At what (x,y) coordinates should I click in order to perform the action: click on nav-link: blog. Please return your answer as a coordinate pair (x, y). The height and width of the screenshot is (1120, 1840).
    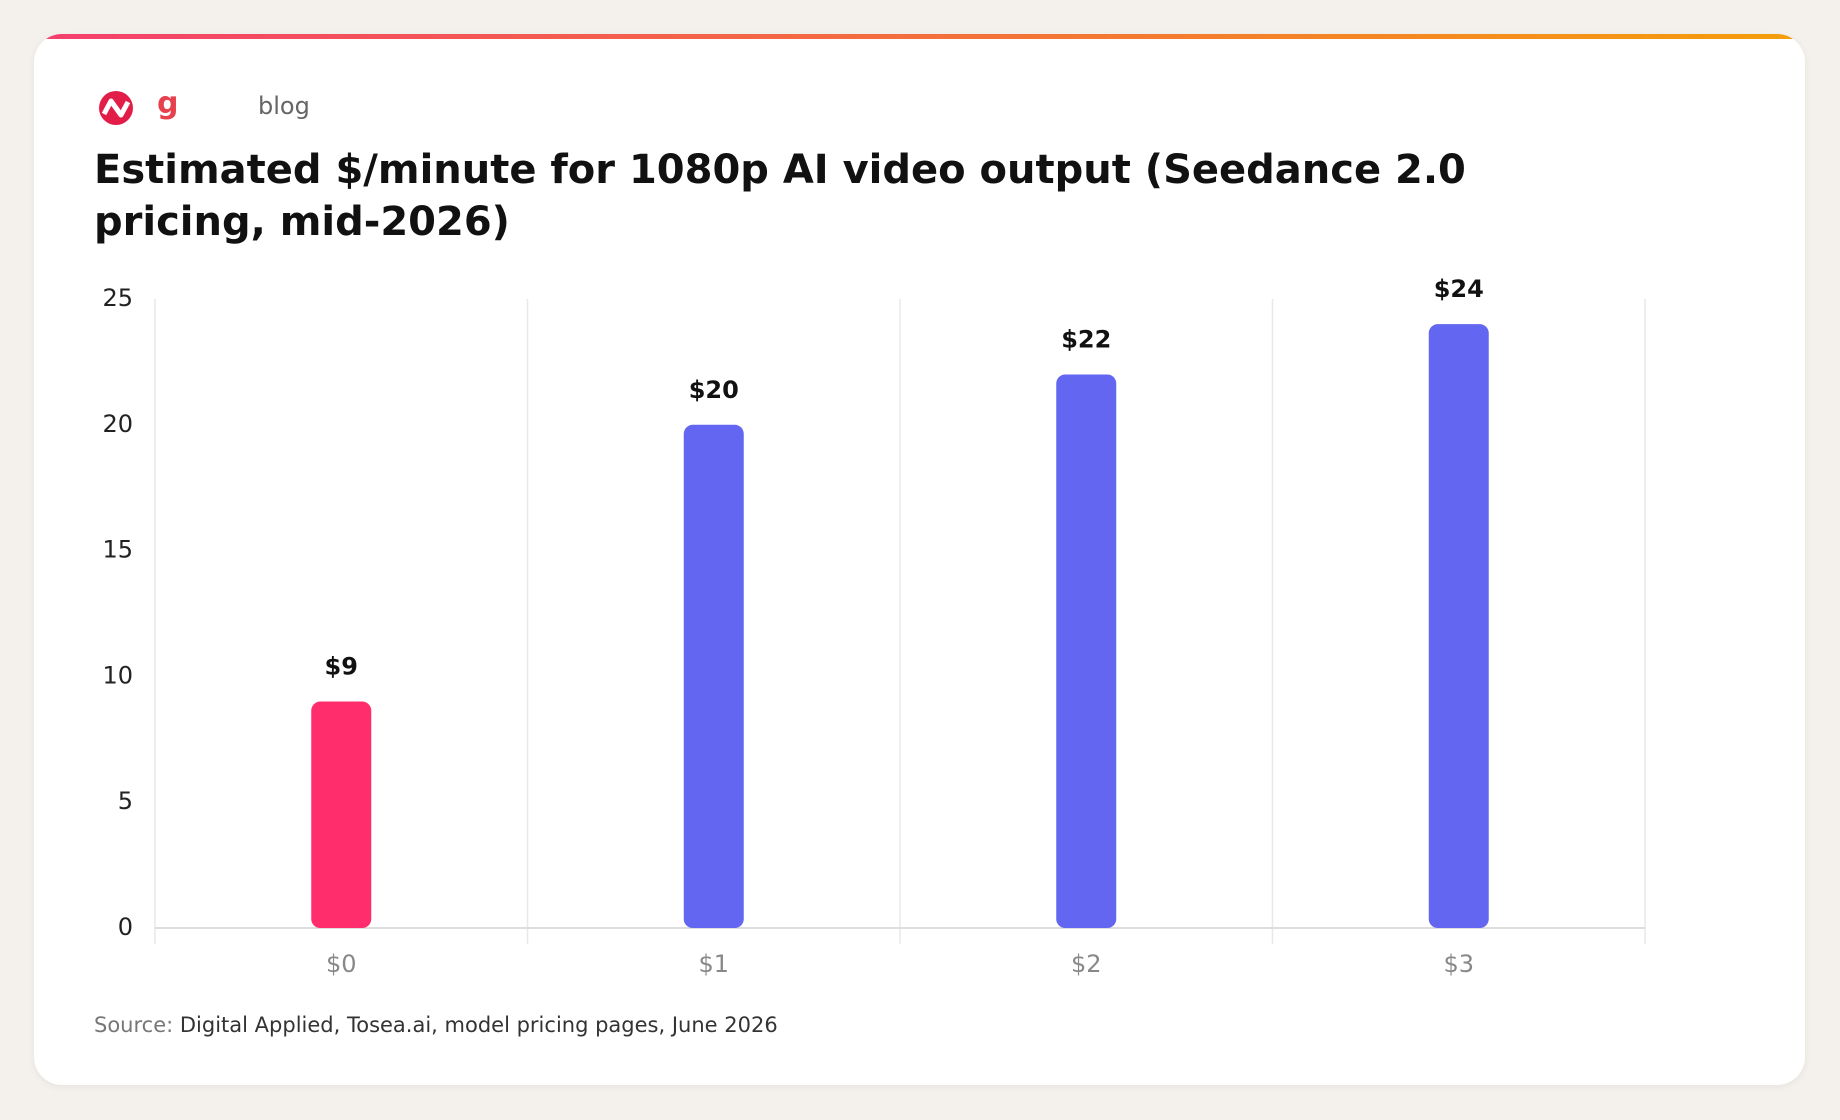
    Looking at the image, I should click on (284, 106).